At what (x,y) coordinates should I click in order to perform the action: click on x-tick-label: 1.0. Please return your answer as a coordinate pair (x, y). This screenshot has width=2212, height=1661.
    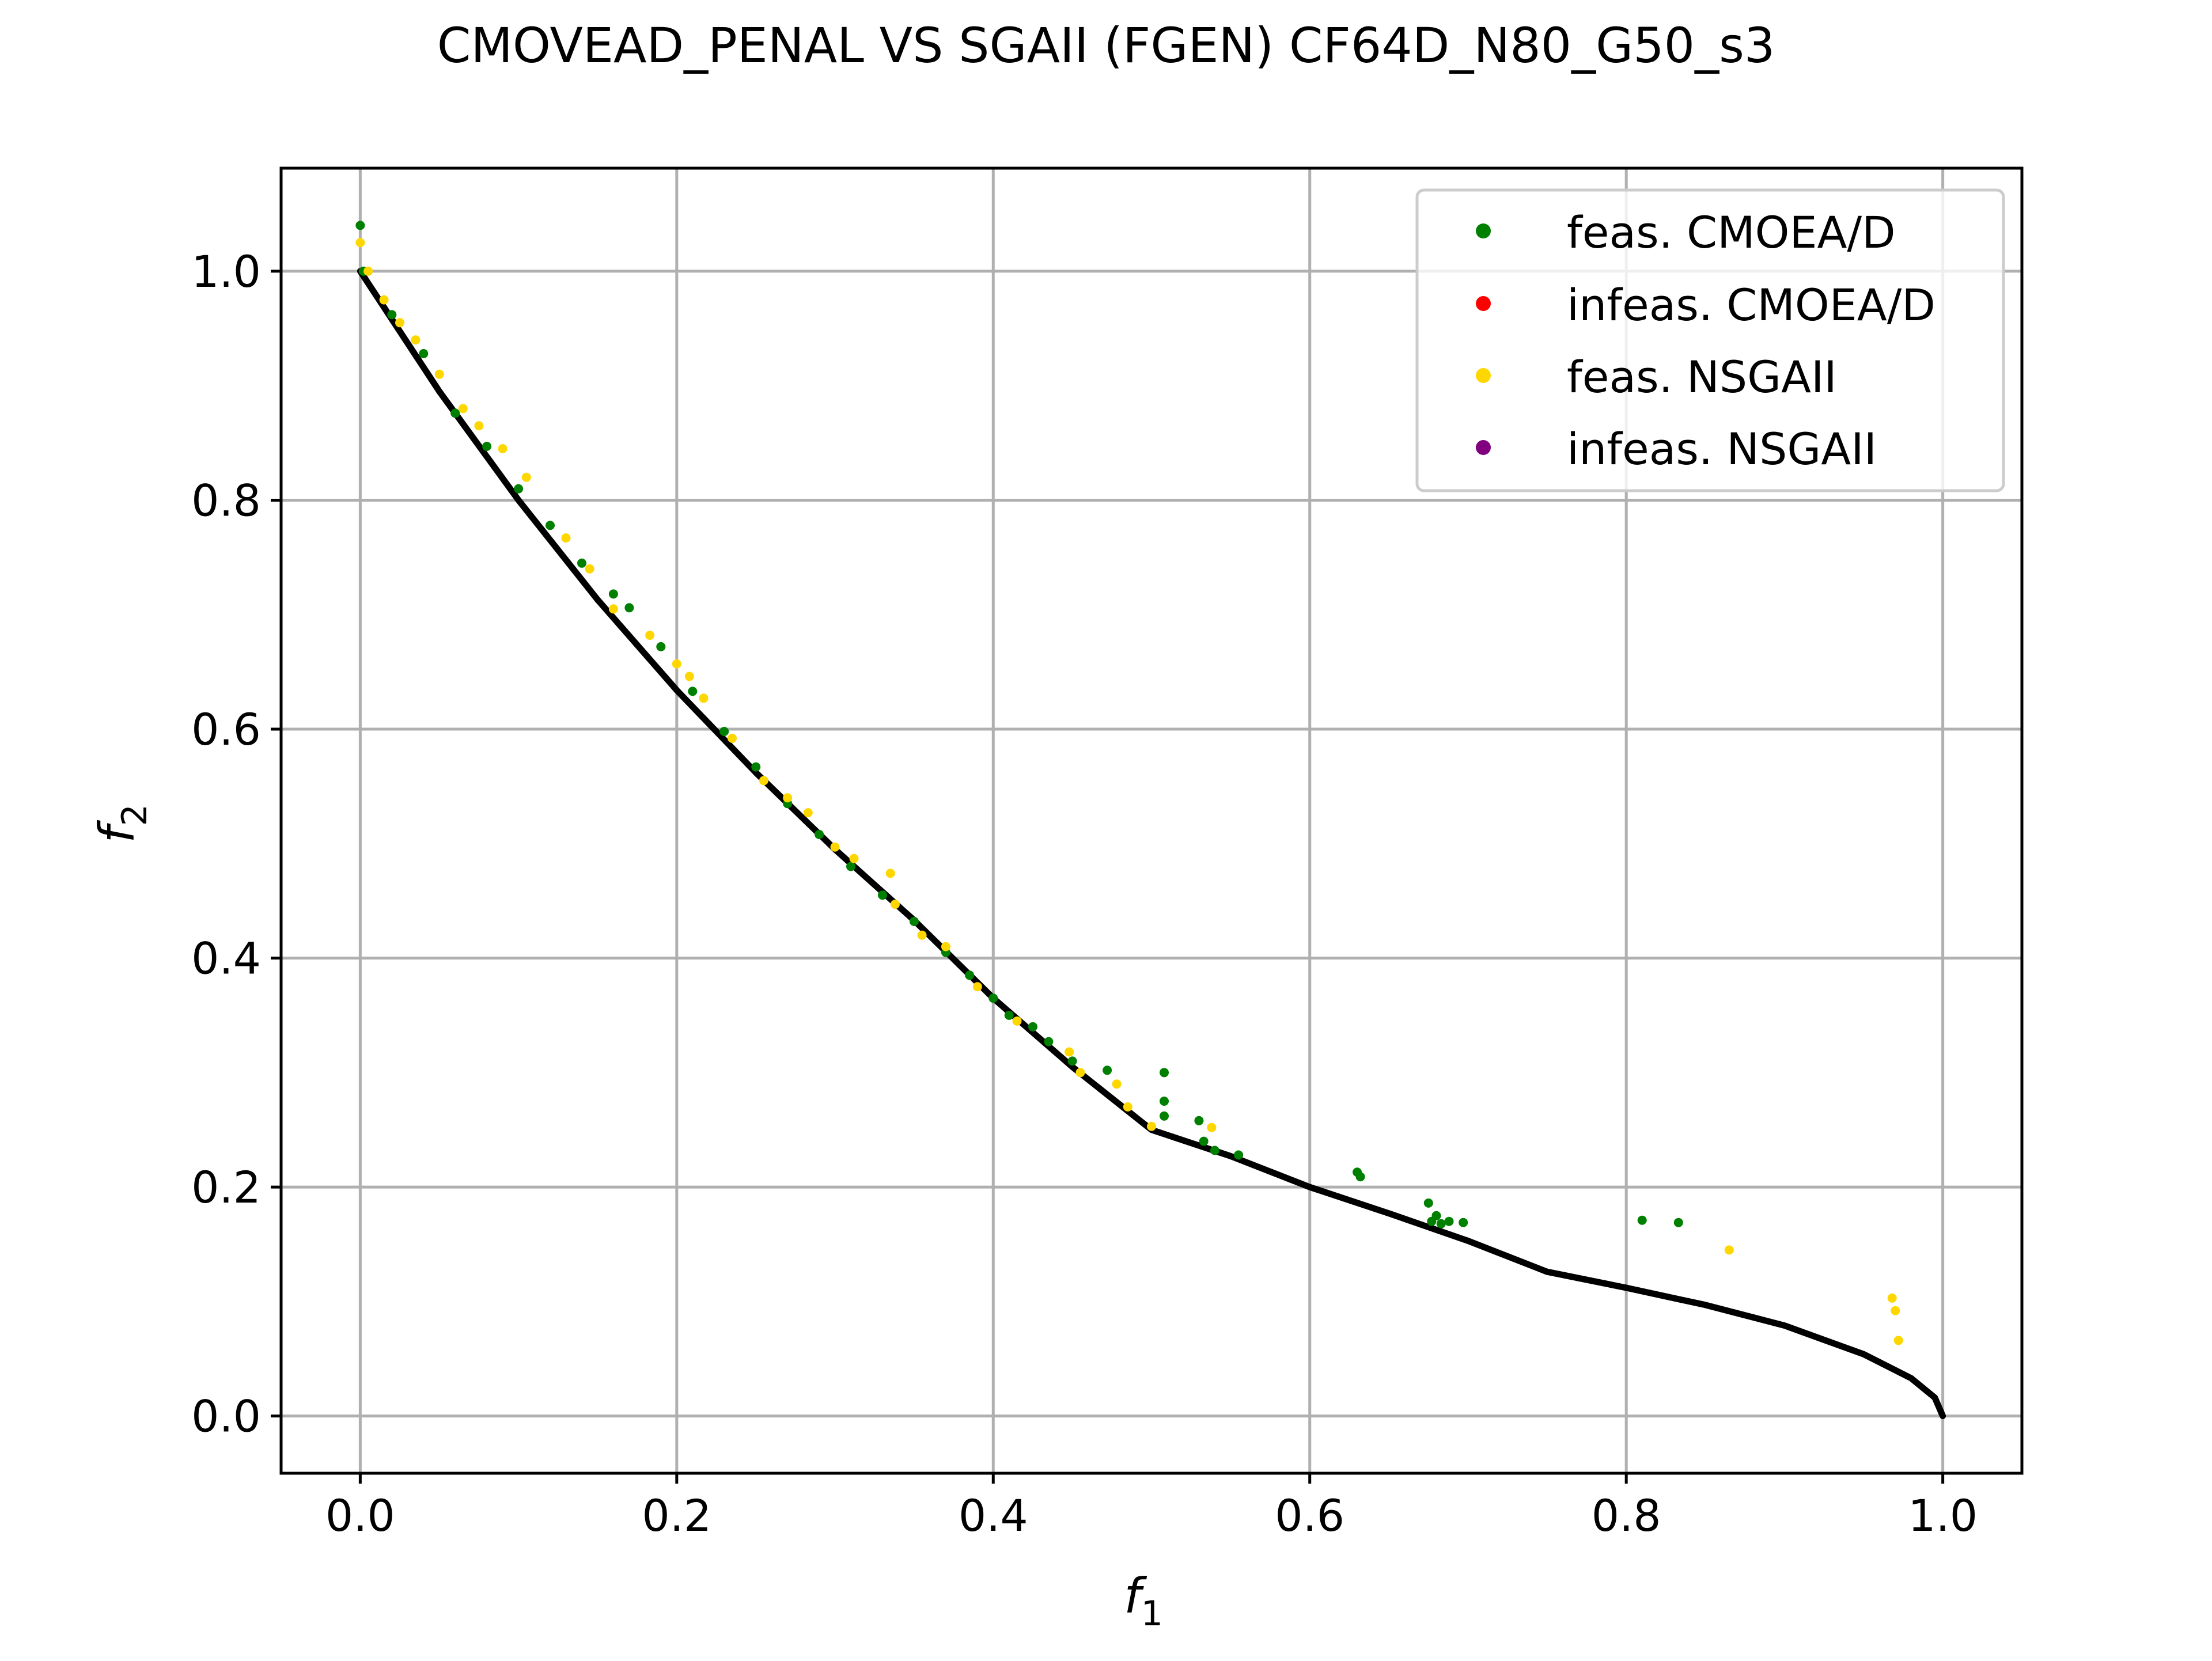
    Looking at the image, I should click on (1943, 1515).